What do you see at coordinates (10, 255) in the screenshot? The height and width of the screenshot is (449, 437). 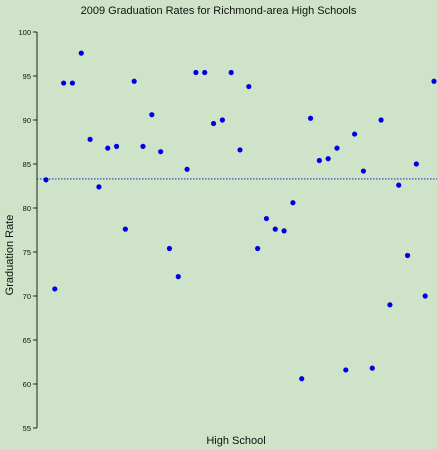 I see `y-axis-label: Graduation Rate` at bounding box center [10, 255].